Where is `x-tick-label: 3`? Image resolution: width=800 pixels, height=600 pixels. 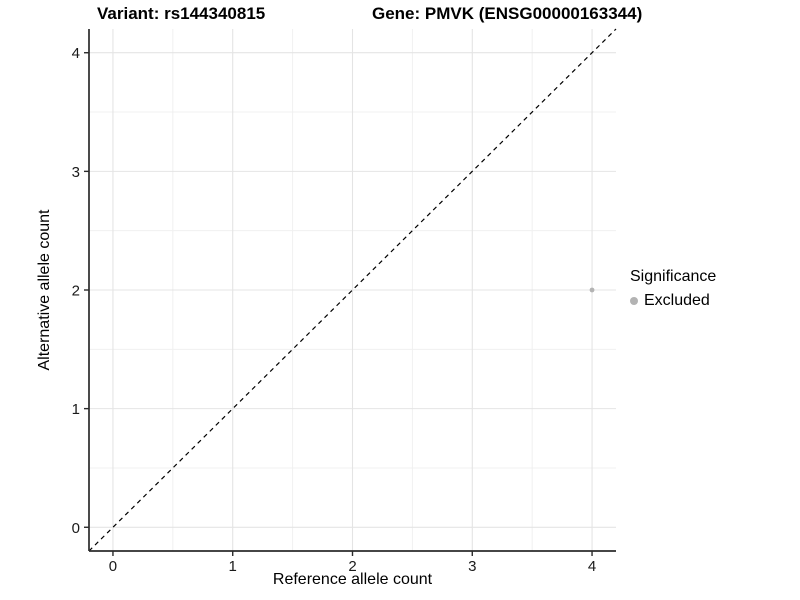 x-tick-label: 3 is located at coordinates (472, 566).